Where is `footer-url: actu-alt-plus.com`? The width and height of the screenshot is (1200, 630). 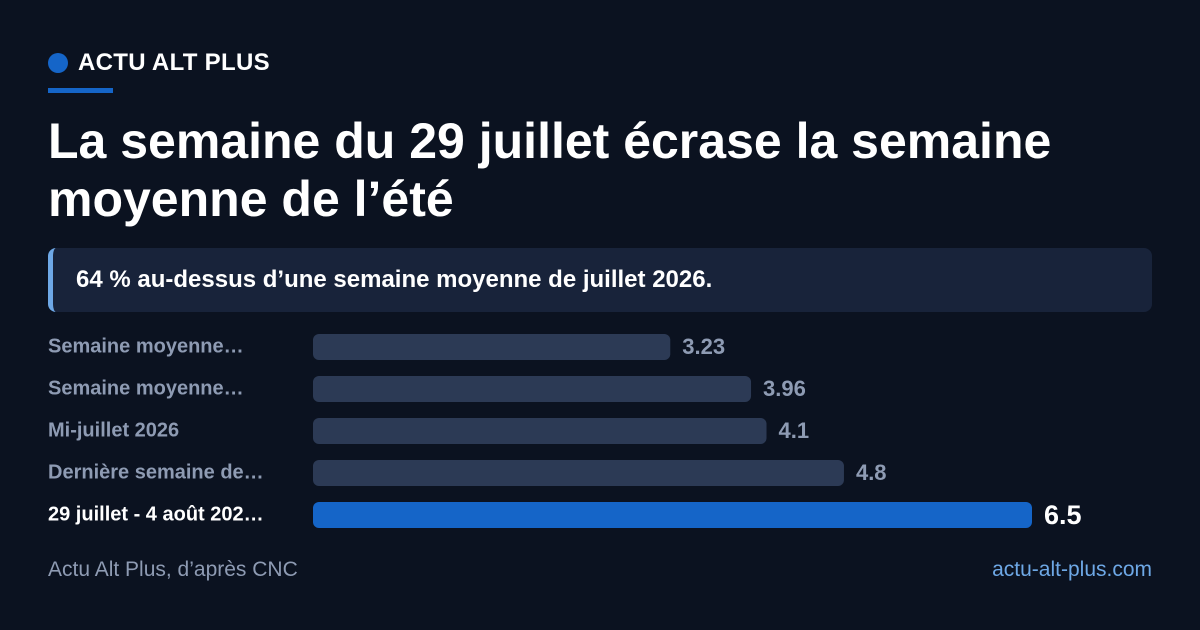
footer-url: actu-alt-plus.com is located at coordinates (1072, 569).